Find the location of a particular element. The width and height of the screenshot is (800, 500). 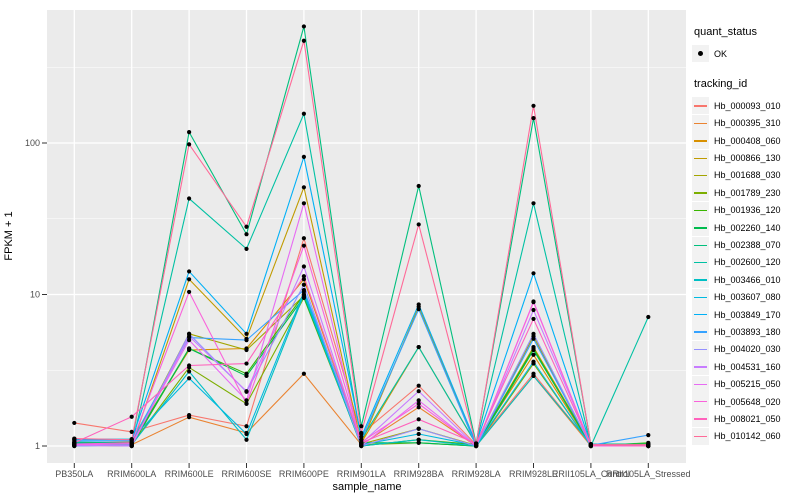

legend-entry-label: Hb_004531_160 is located at coordinates (747, 366).